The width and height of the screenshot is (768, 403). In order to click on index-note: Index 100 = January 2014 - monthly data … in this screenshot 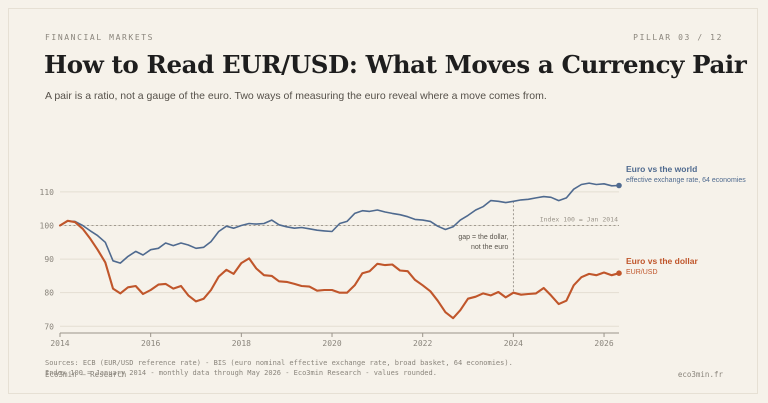, I will do `click(241, 373)`.